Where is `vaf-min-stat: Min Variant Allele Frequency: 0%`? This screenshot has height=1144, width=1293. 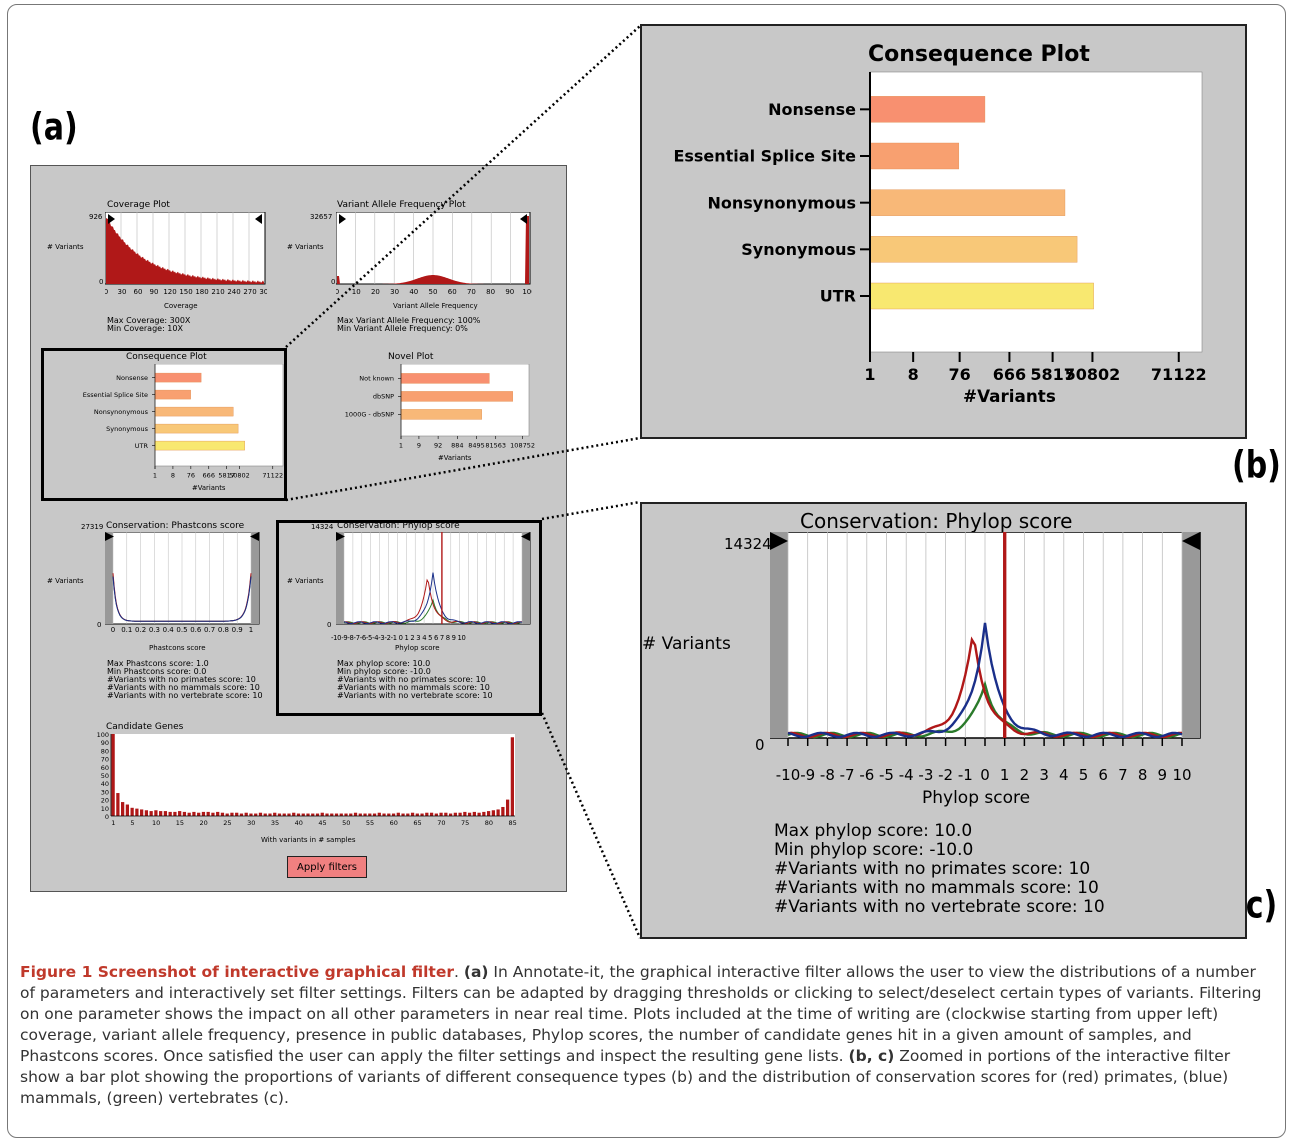 vaf-min-stat: Min Variant Allele Frequency: 0% is located at coordinates (402, 328).